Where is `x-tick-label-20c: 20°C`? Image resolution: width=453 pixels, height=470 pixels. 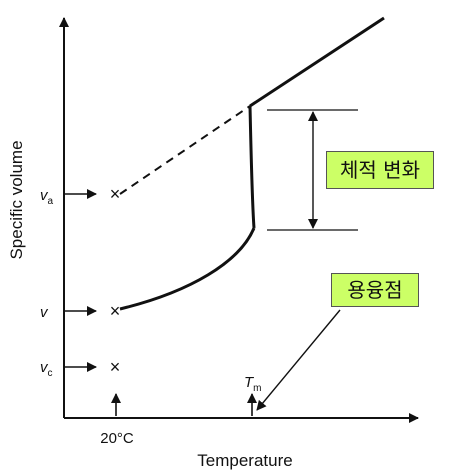
x-tick-label-20c: 20°C is located at coordinates (117, 438).